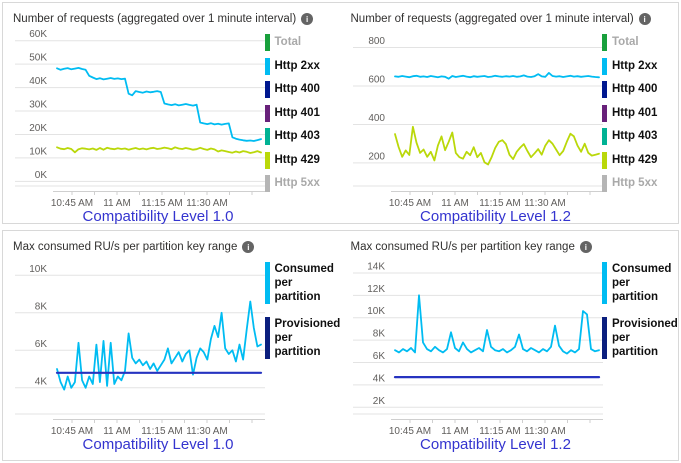  I want to click on svg-text: 14K, so click(376, 266).